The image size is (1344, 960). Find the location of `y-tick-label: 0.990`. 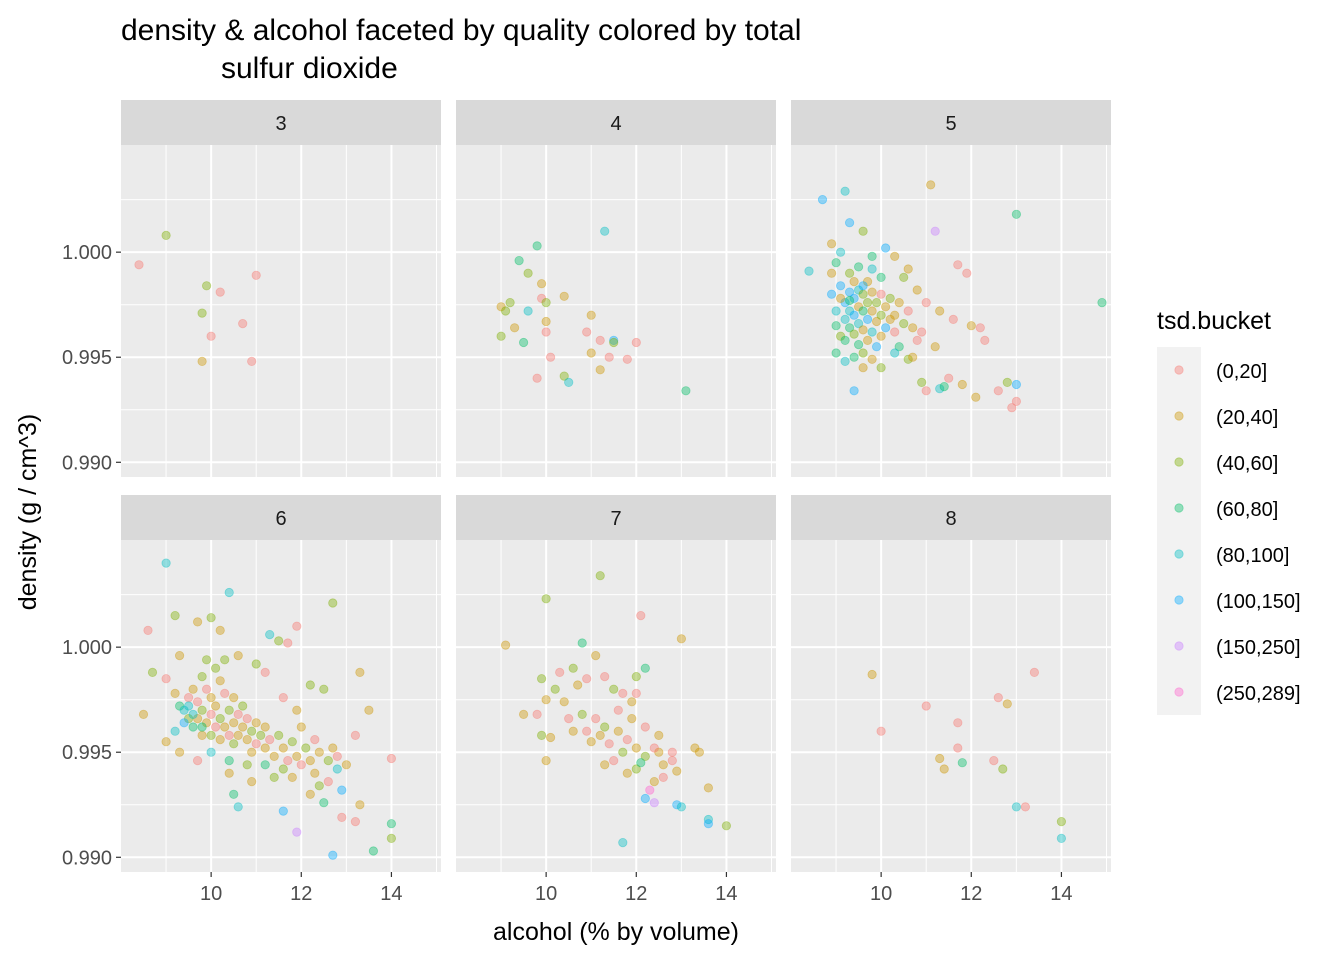

y-tick-label: 0.990 is located at coordinates (87, 858).